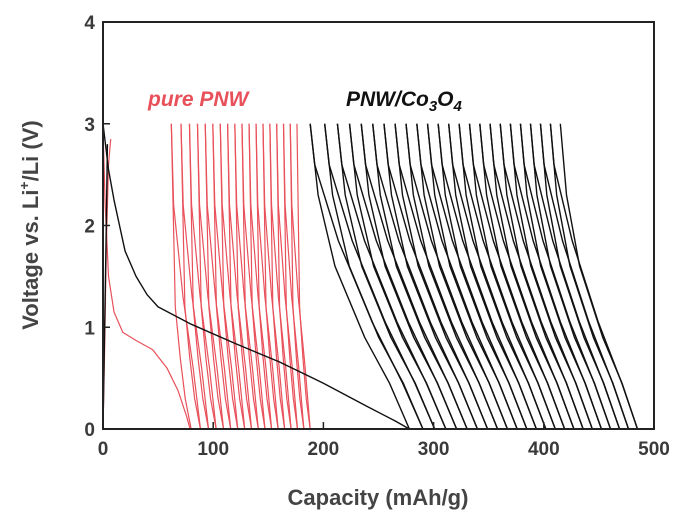  I want to click on legend-text: PNW/Co, so click(387, 99).